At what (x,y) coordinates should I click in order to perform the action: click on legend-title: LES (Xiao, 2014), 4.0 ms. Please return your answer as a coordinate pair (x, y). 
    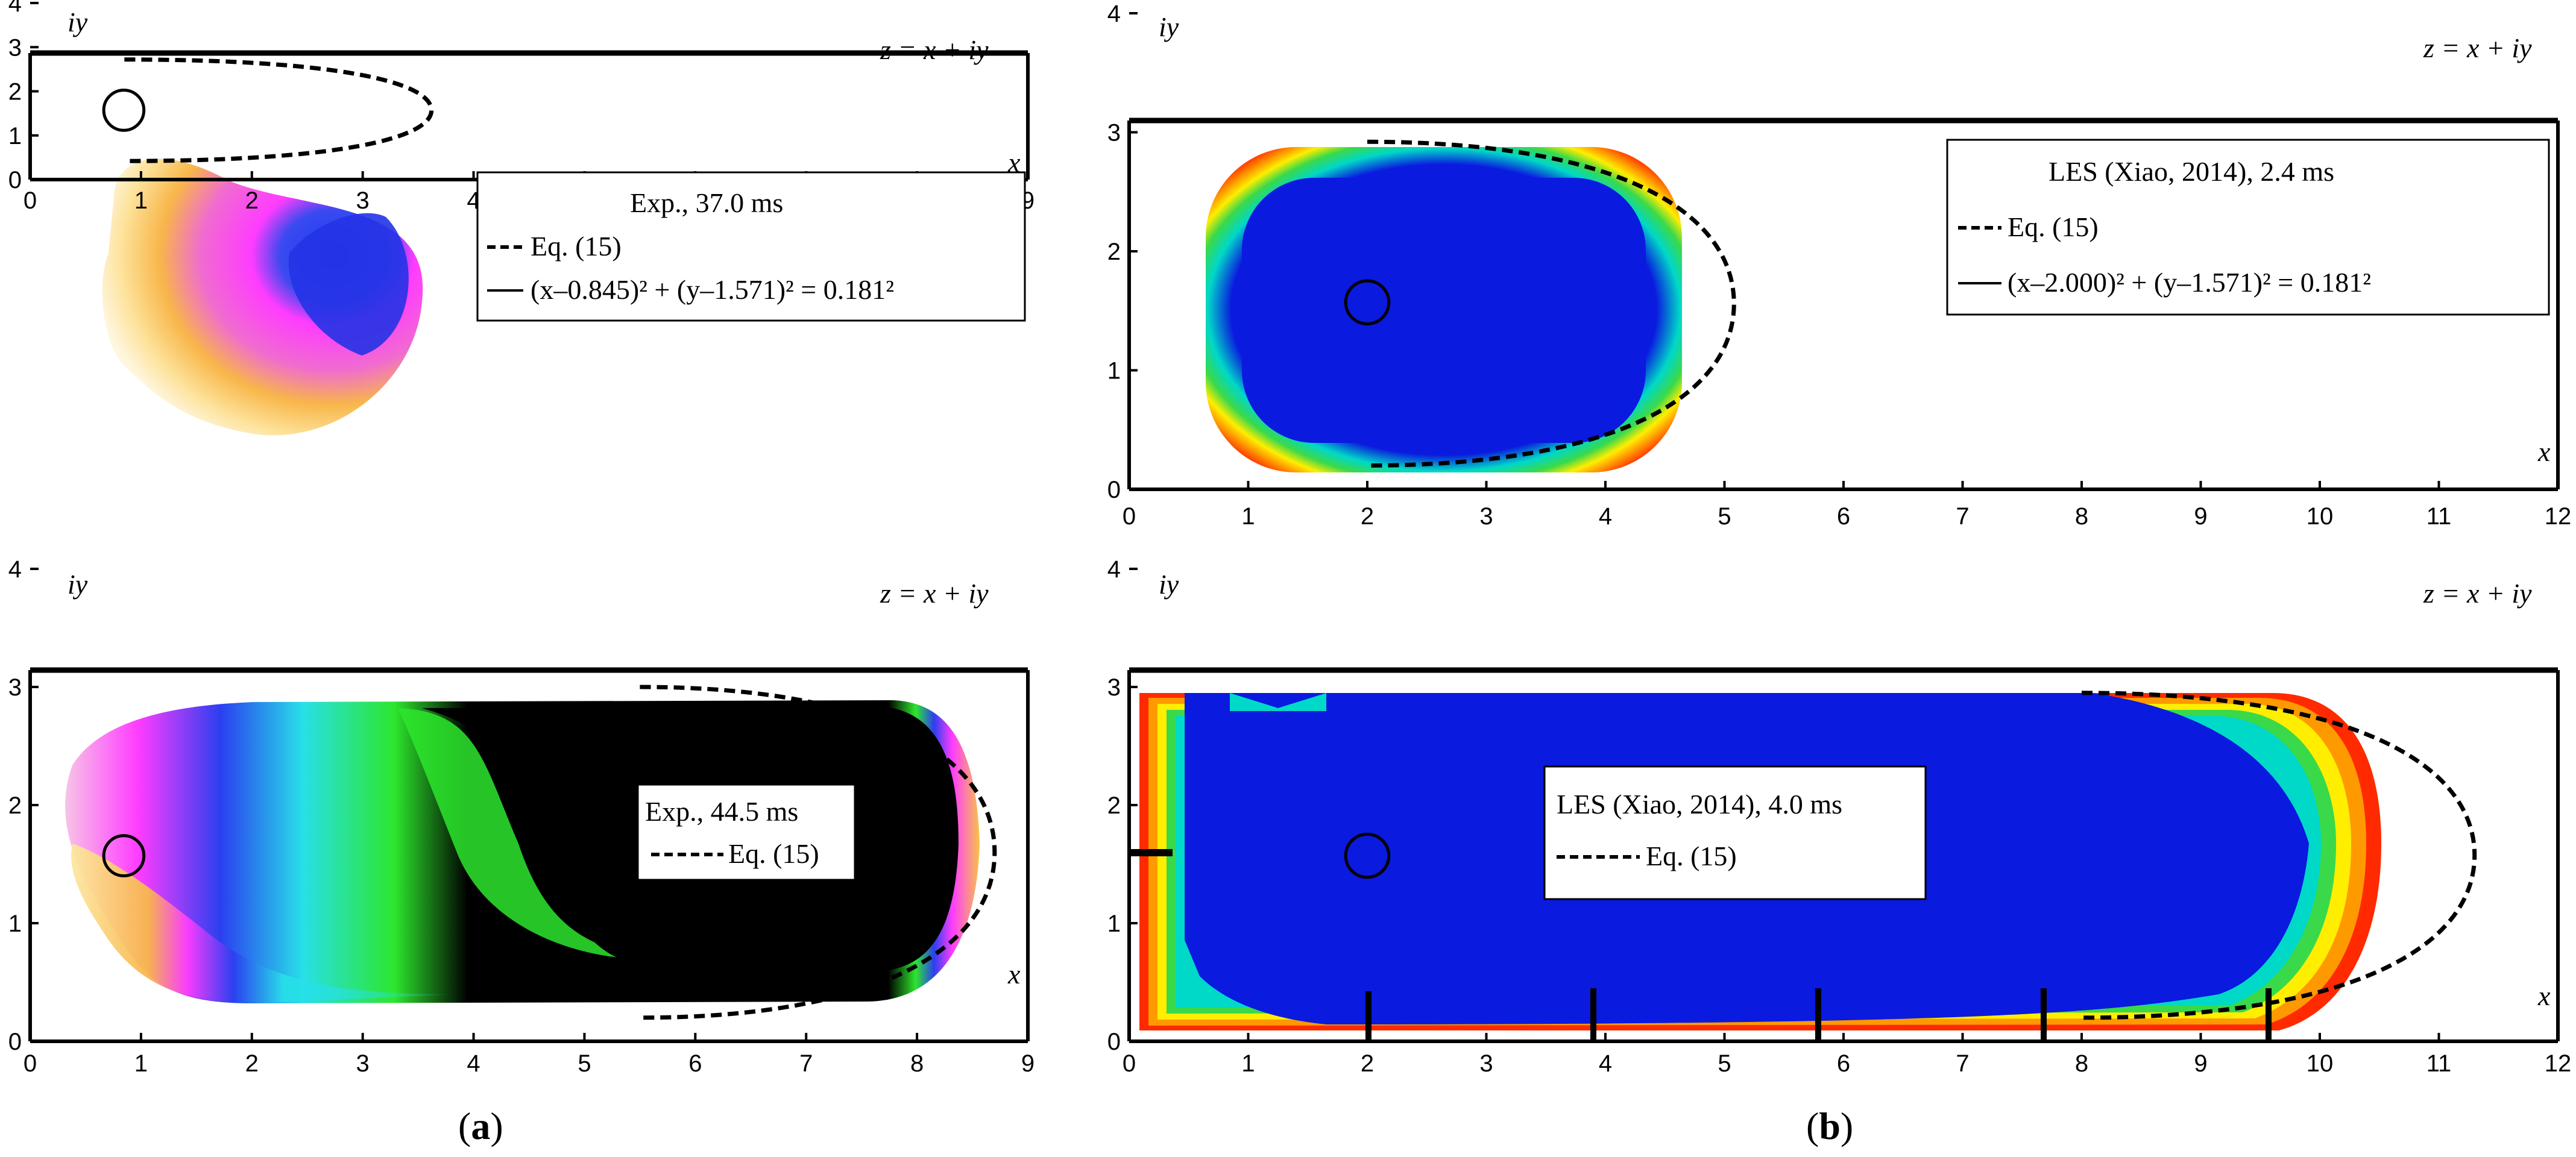
    Looking at the image, I should click on (1699, 804).